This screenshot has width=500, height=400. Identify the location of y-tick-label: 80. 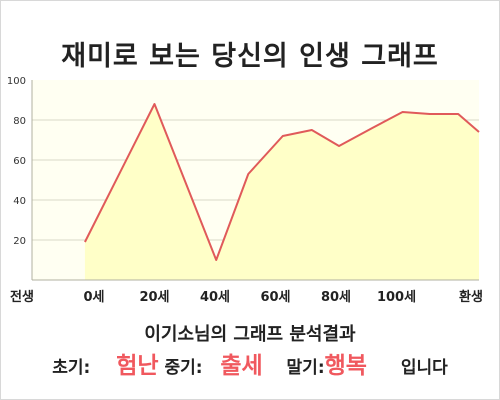
(19, 121).